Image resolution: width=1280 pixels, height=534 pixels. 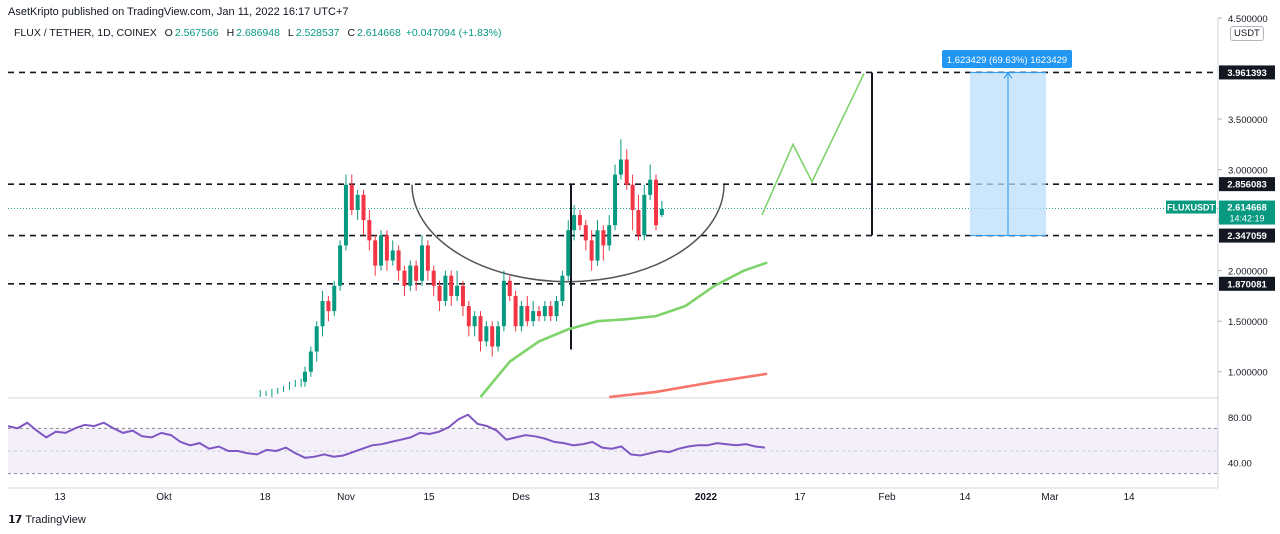 I want to click on x-tick-label: 15, so click(x=429, y=497).